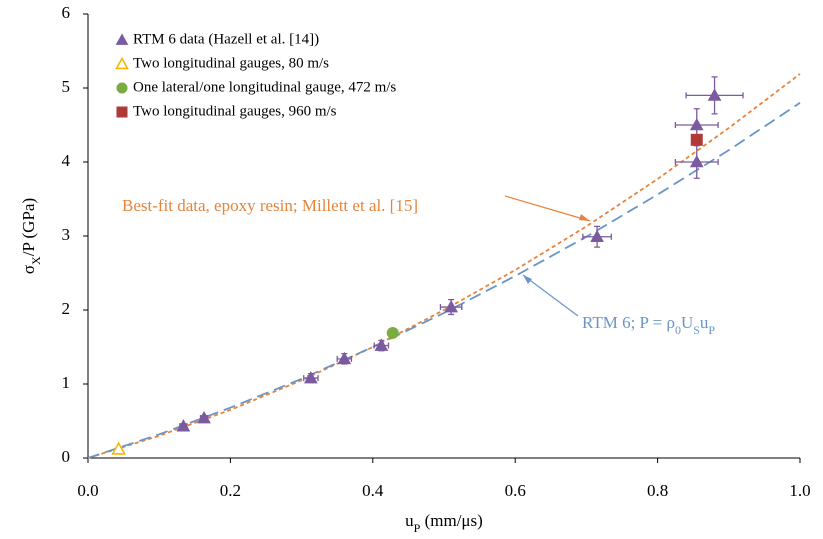 This screenshot has height=539, width=823. Describe the element at coordinates (87, 490) in the screenshot. I see `x-tick-label: 0.0` at that location.